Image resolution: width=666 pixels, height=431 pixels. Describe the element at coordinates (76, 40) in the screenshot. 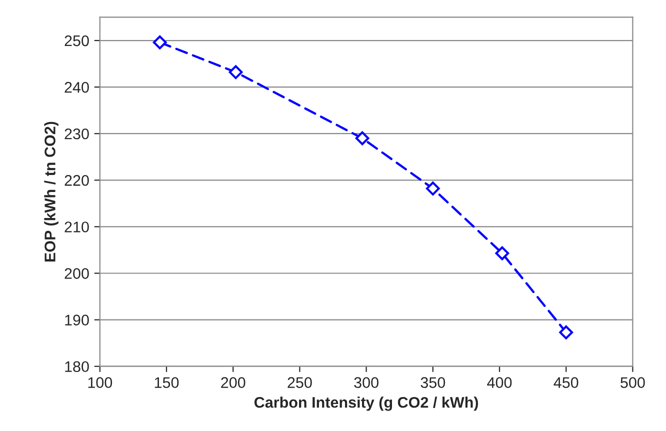

I see `y-tick-label: 250` at that location.